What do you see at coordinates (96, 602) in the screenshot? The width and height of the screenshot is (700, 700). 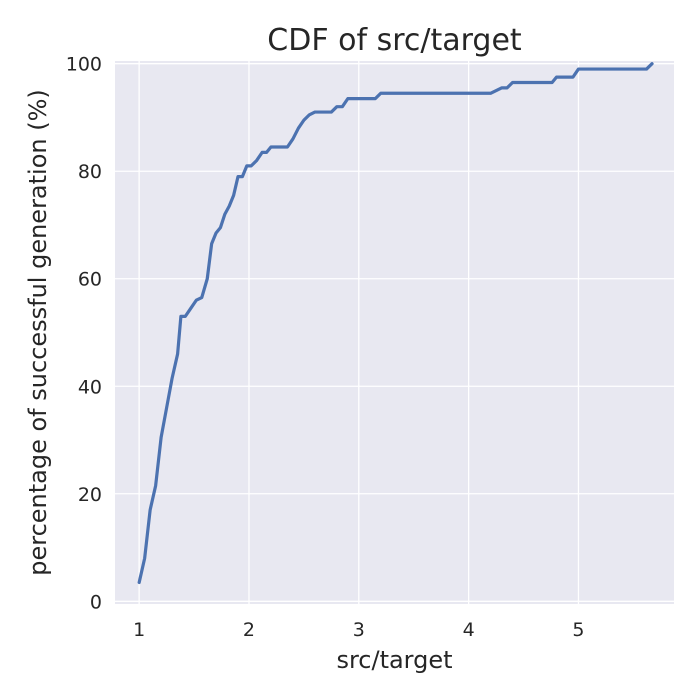 I see `y-tick-label: 0` at bounding box center [96, 602].